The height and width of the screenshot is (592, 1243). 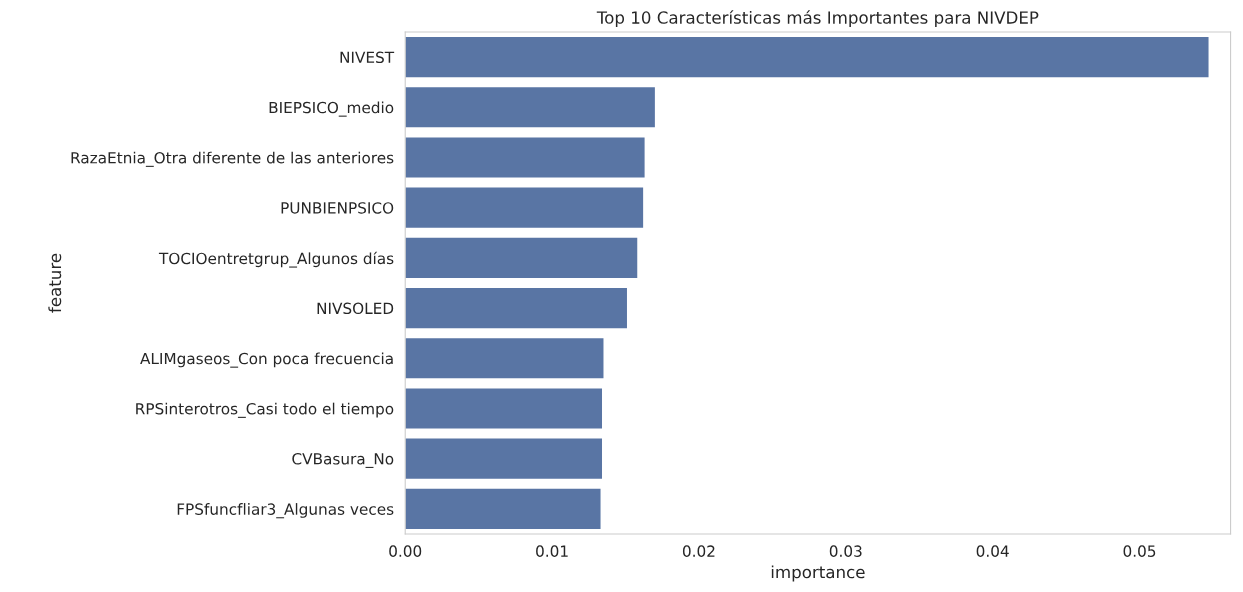 What do you see at coordinates (265, 410) in the screenshot?
I see `y-tick-label: RPSinterotros_Casi todo el tiempo` at bounding box center [265, 410].